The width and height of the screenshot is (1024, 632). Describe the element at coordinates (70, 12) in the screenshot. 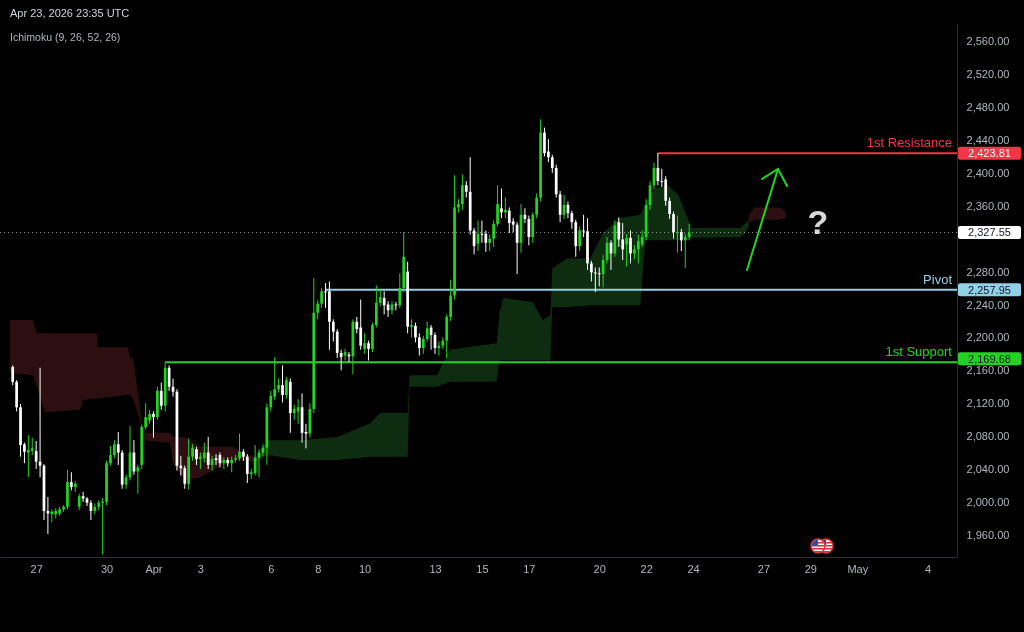

I see `text: Apr 23, 2026 23:35 UTC` at that location.